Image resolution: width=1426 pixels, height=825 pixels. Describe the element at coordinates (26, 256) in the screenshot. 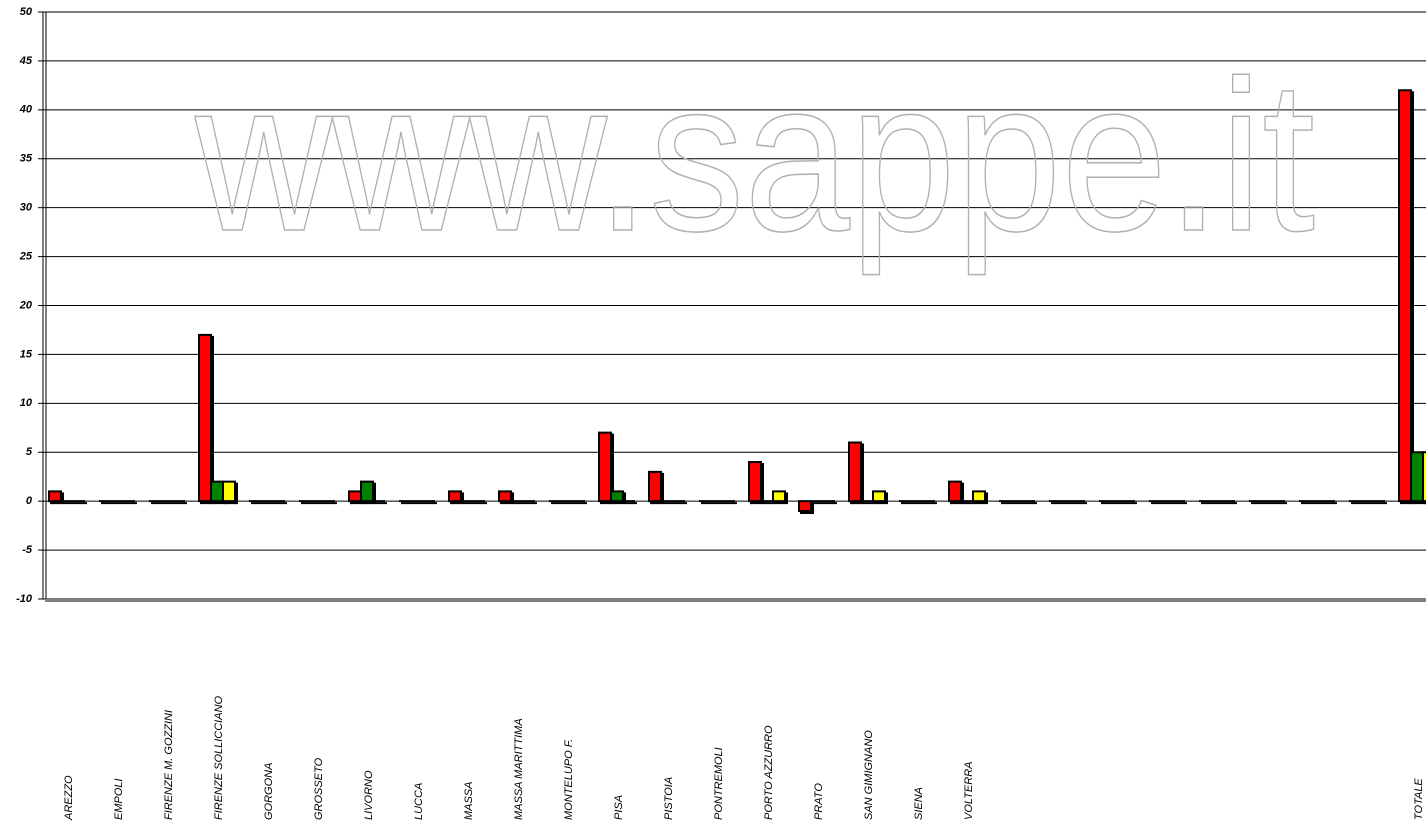

I see `y-tick-label: 25` at that location.